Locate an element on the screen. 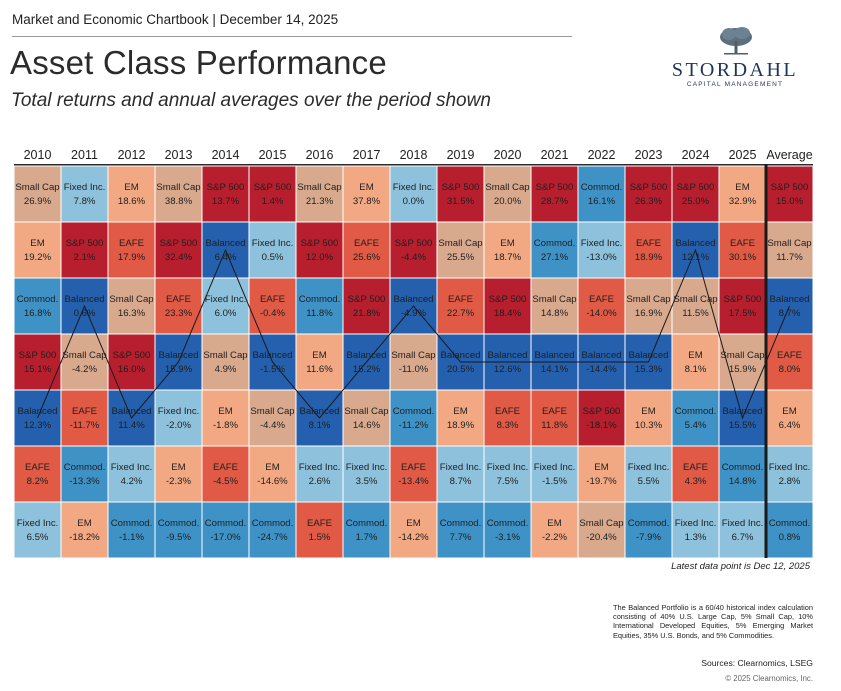 This screenshot has width=841, height=691. cell-2013-eafe: EAFE 23.3% is located at coordinates (178, 306).